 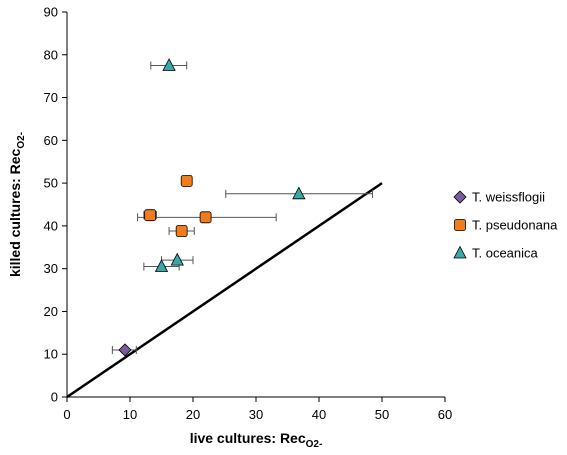 I want to click on y-axis-title: killed cultures: RecO2-, so click(x=17, y=204).